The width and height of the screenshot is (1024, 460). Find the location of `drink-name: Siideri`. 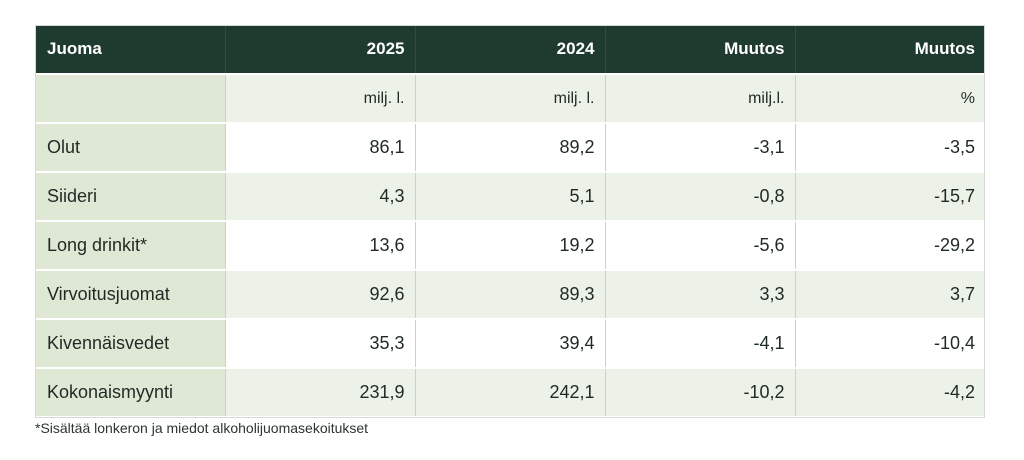

drink-name: Siideri is located at coordinates (130, 196).